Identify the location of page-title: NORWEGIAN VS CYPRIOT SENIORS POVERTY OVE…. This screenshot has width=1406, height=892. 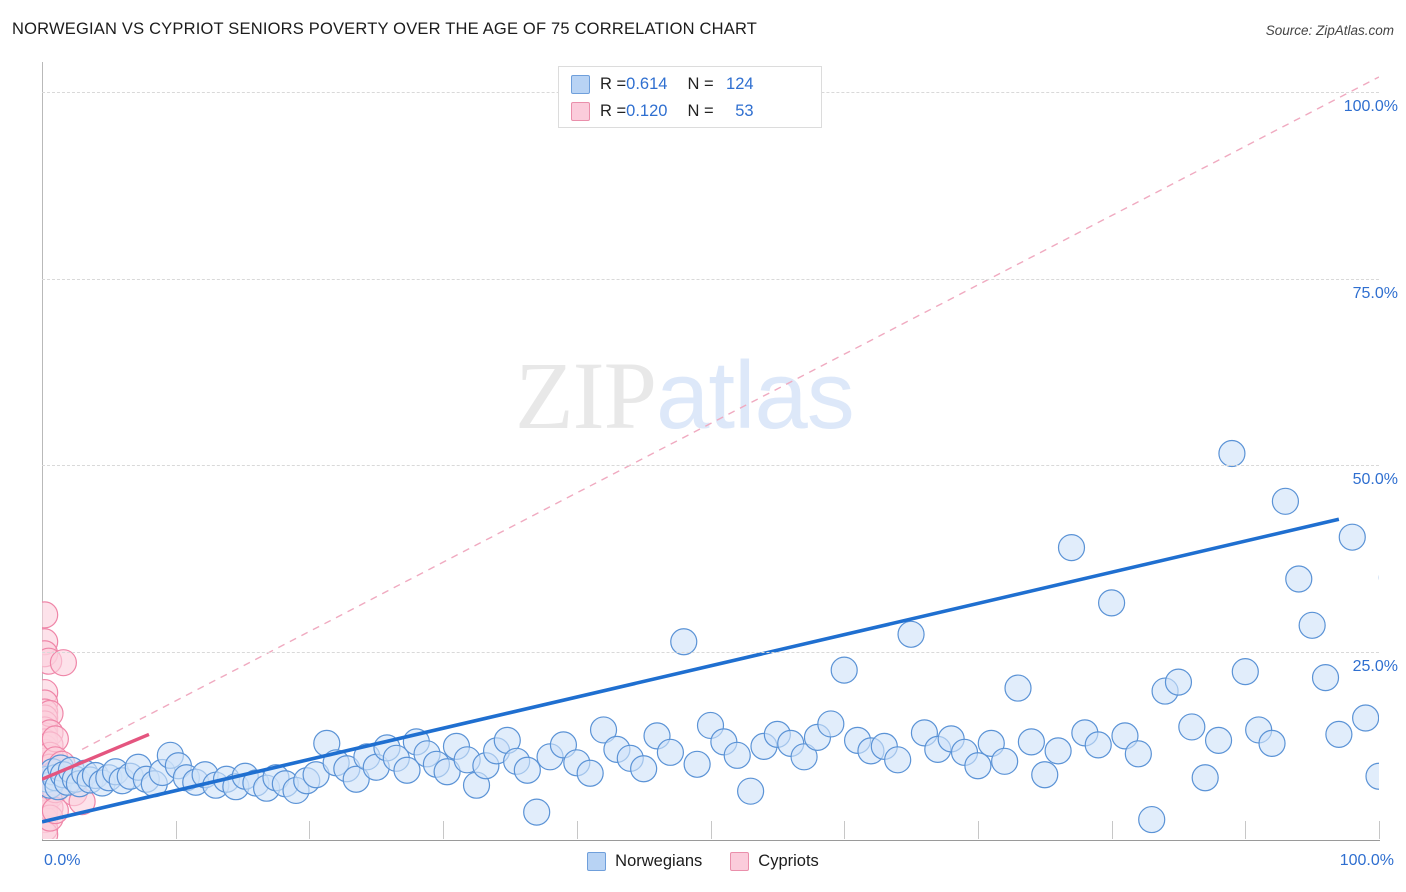
(385, 29).